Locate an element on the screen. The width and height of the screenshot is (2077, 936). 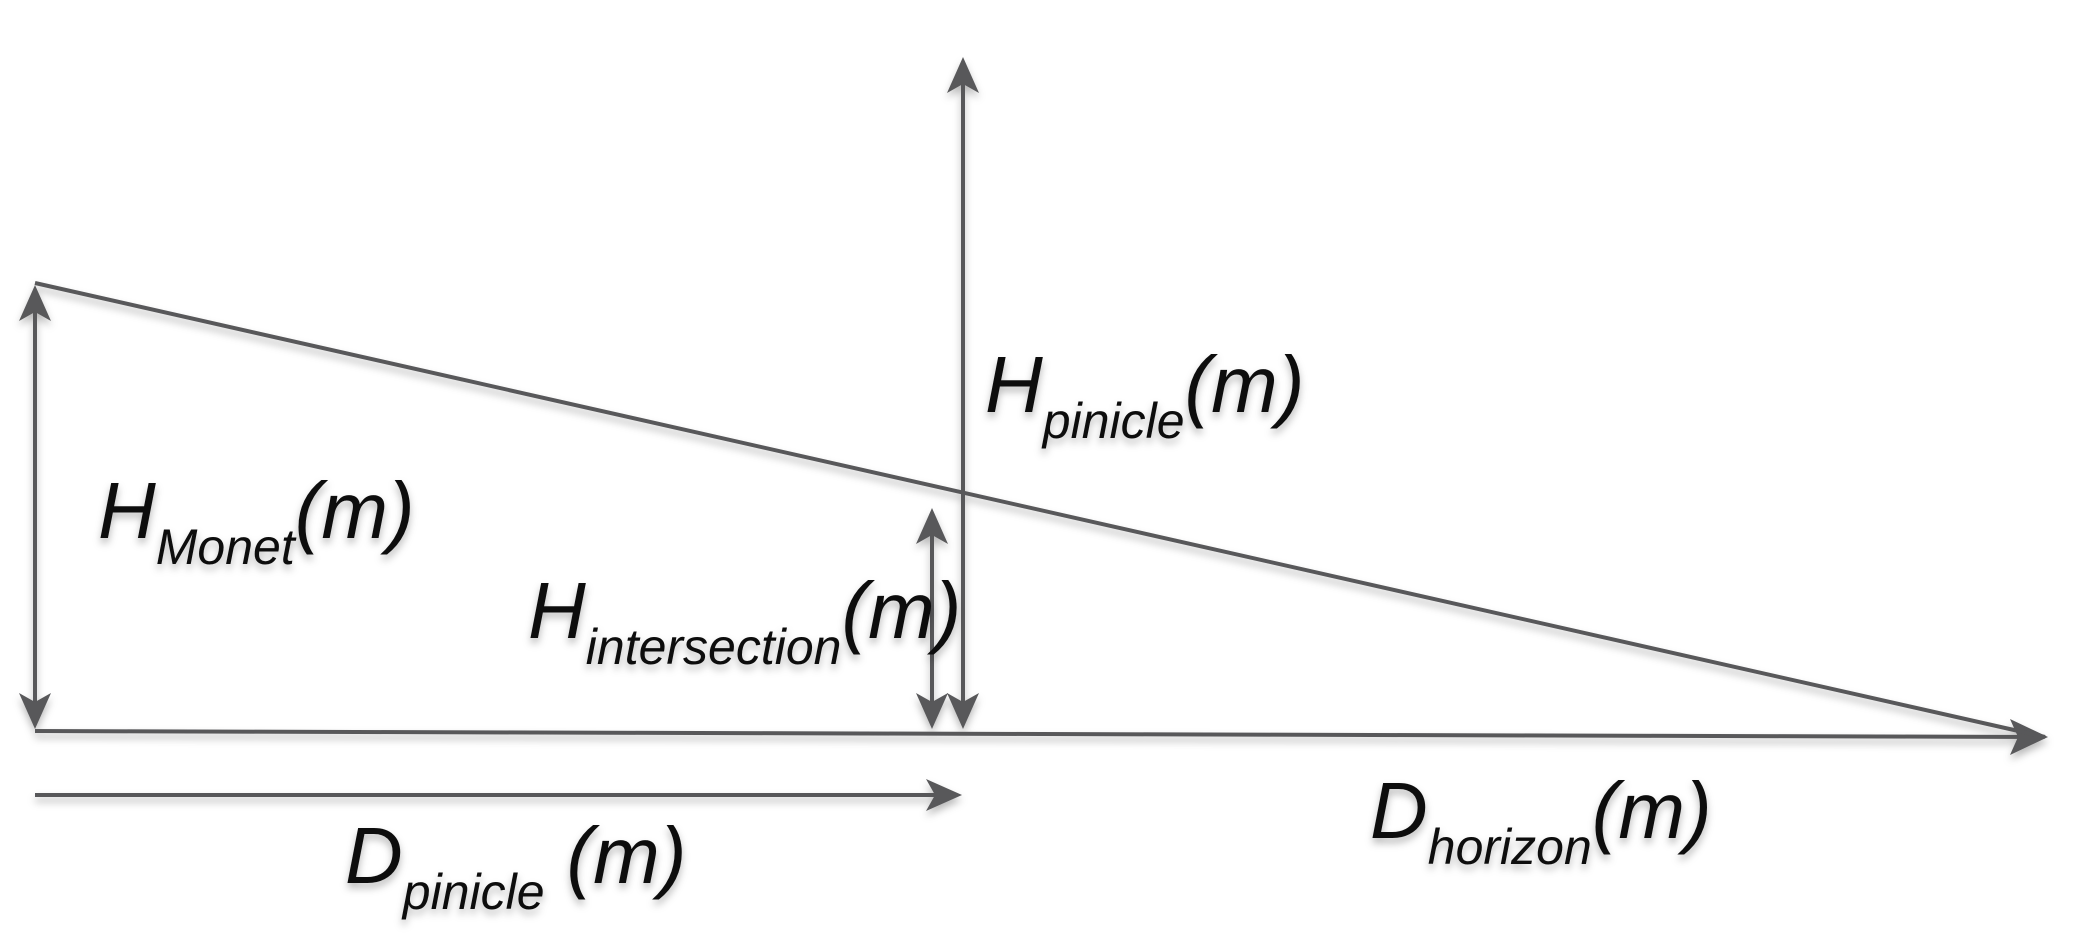
d-pinicle-label: Dpinicle (m) is located at coordinates (515, 865).